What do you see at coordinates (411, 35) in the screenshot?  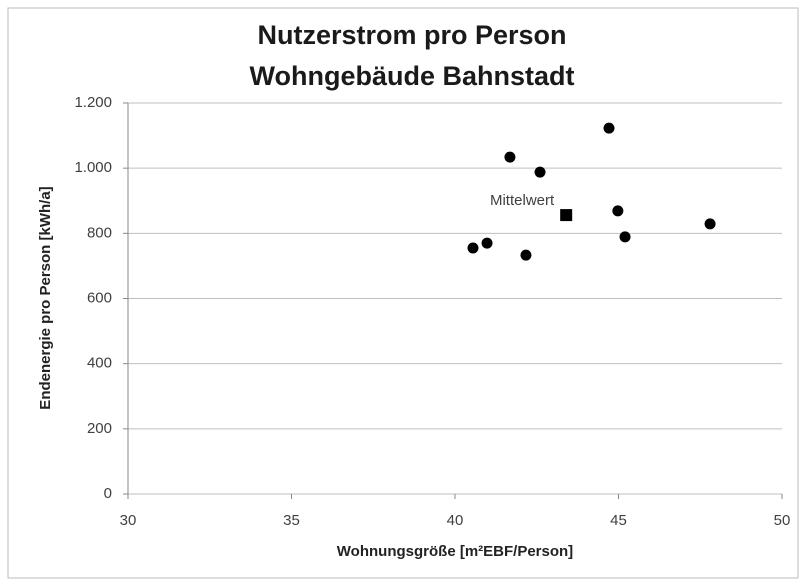 I see `chart-title: Nutzerstrom pro Person` at bounding box center [411, 35].